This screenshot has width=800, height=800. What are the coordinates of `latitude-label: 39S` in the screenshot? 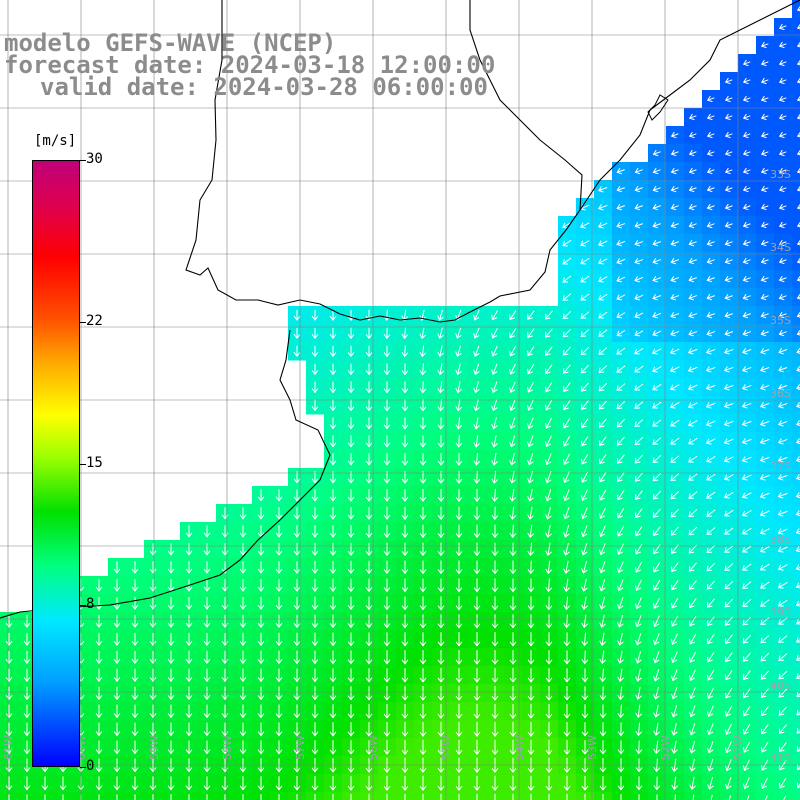 It's located at (780, 612).